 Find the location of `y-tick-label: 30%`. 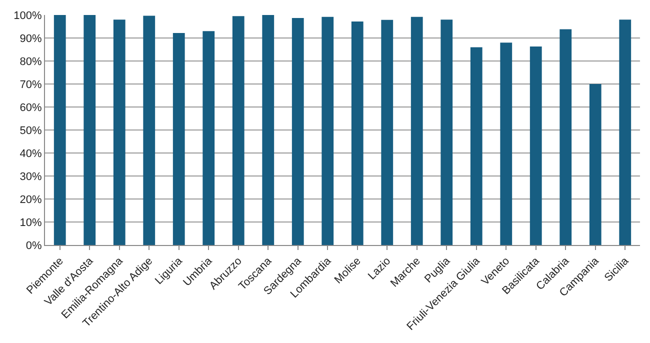

y-tick-label: 30% is located at coordinates (31, 176).